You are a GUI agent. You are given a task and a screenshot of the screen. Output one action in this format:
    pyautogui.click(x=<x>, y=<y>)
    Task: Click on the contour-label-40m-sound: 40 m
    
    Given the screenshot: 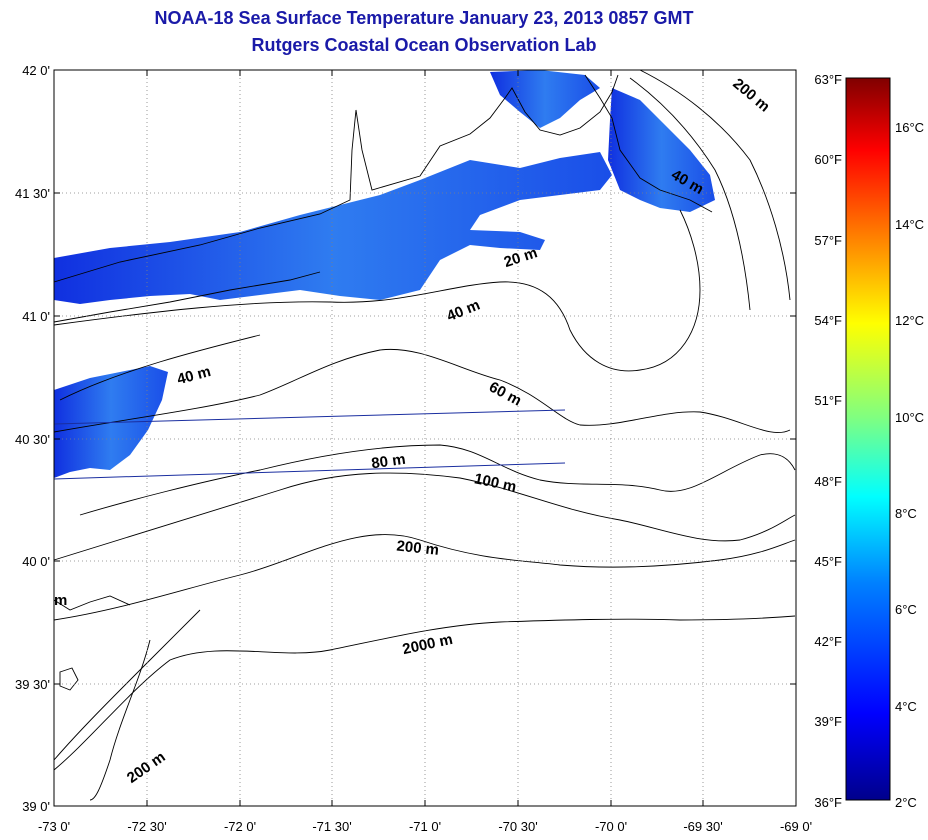 What is the action you would take?
    pyautogui.click(x=463, y=311)
    